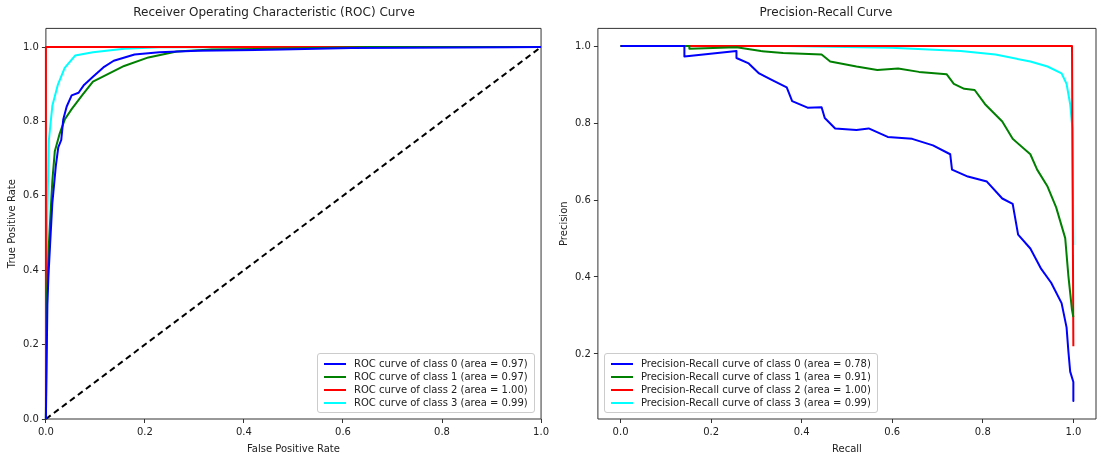 The width and height of the screenshot is (1105, 459). Describe the element at coordinates (755, 376) in the screenshot. I see `legend-label: Precision-Recall curve of class 1 (area = 0.91)` at that location.